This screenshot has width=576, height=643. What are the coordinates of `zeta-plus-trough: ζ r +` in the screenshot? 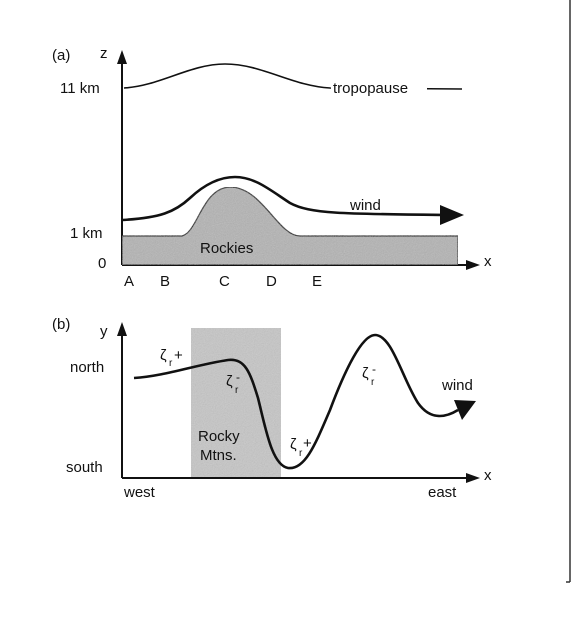 It's located at (301, 447).